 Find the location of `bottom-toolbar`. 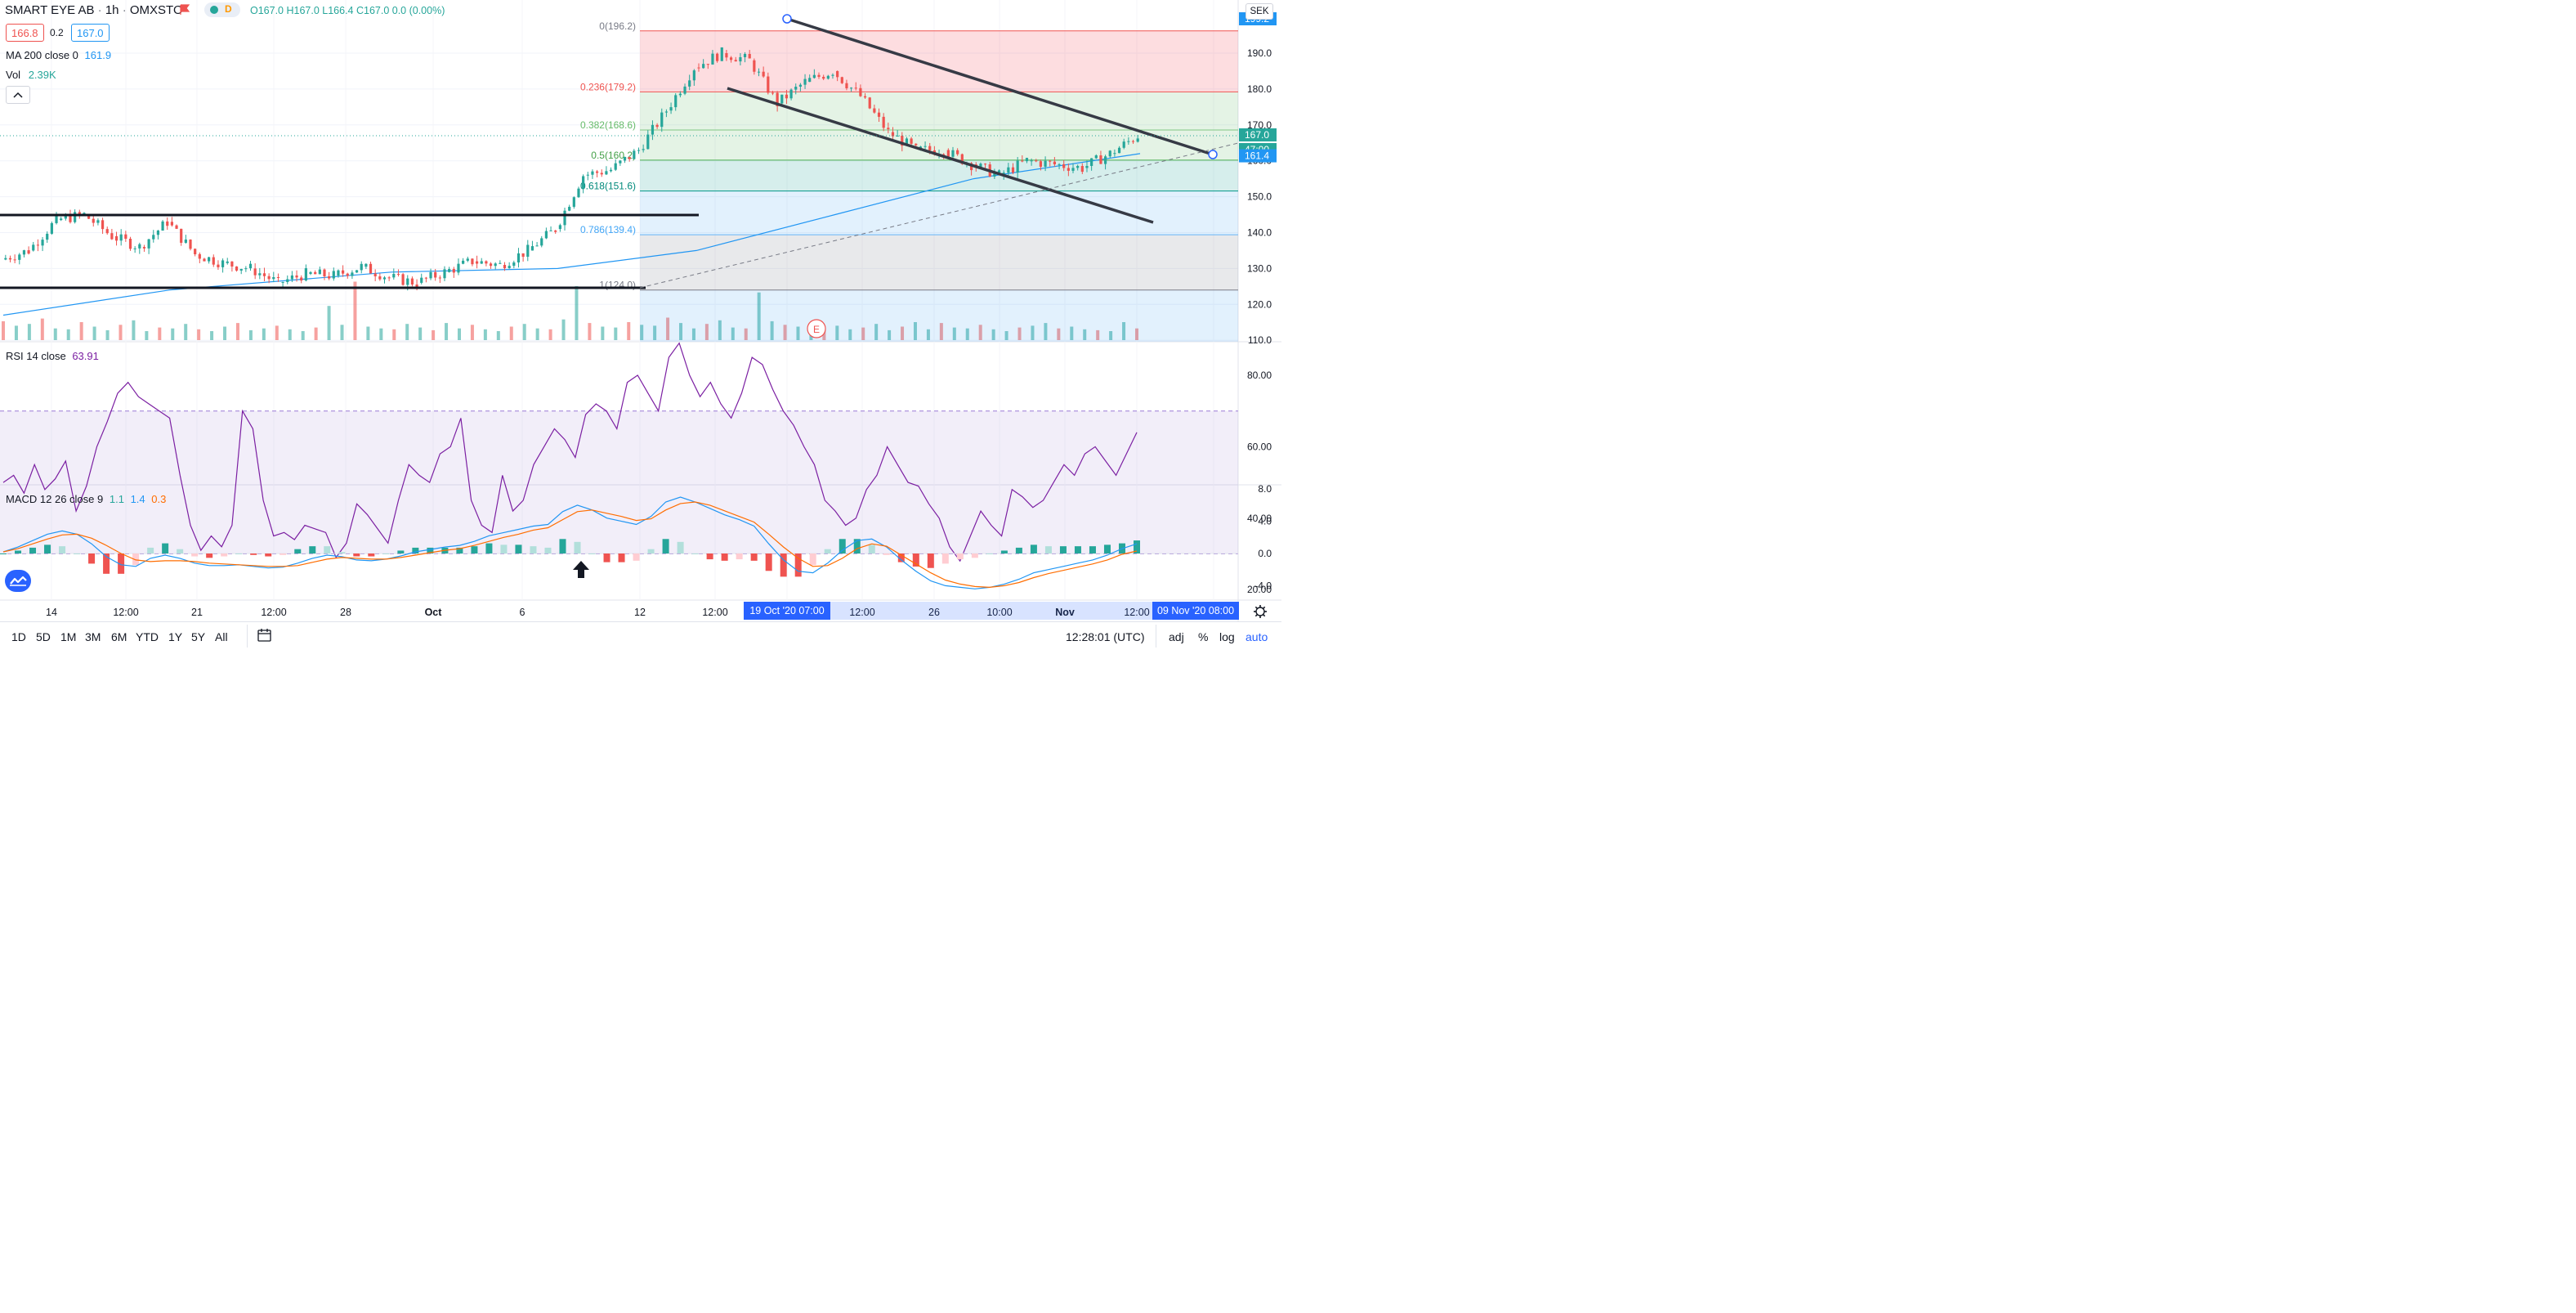

bottom-toolbar is located at coordinates (640, 638).